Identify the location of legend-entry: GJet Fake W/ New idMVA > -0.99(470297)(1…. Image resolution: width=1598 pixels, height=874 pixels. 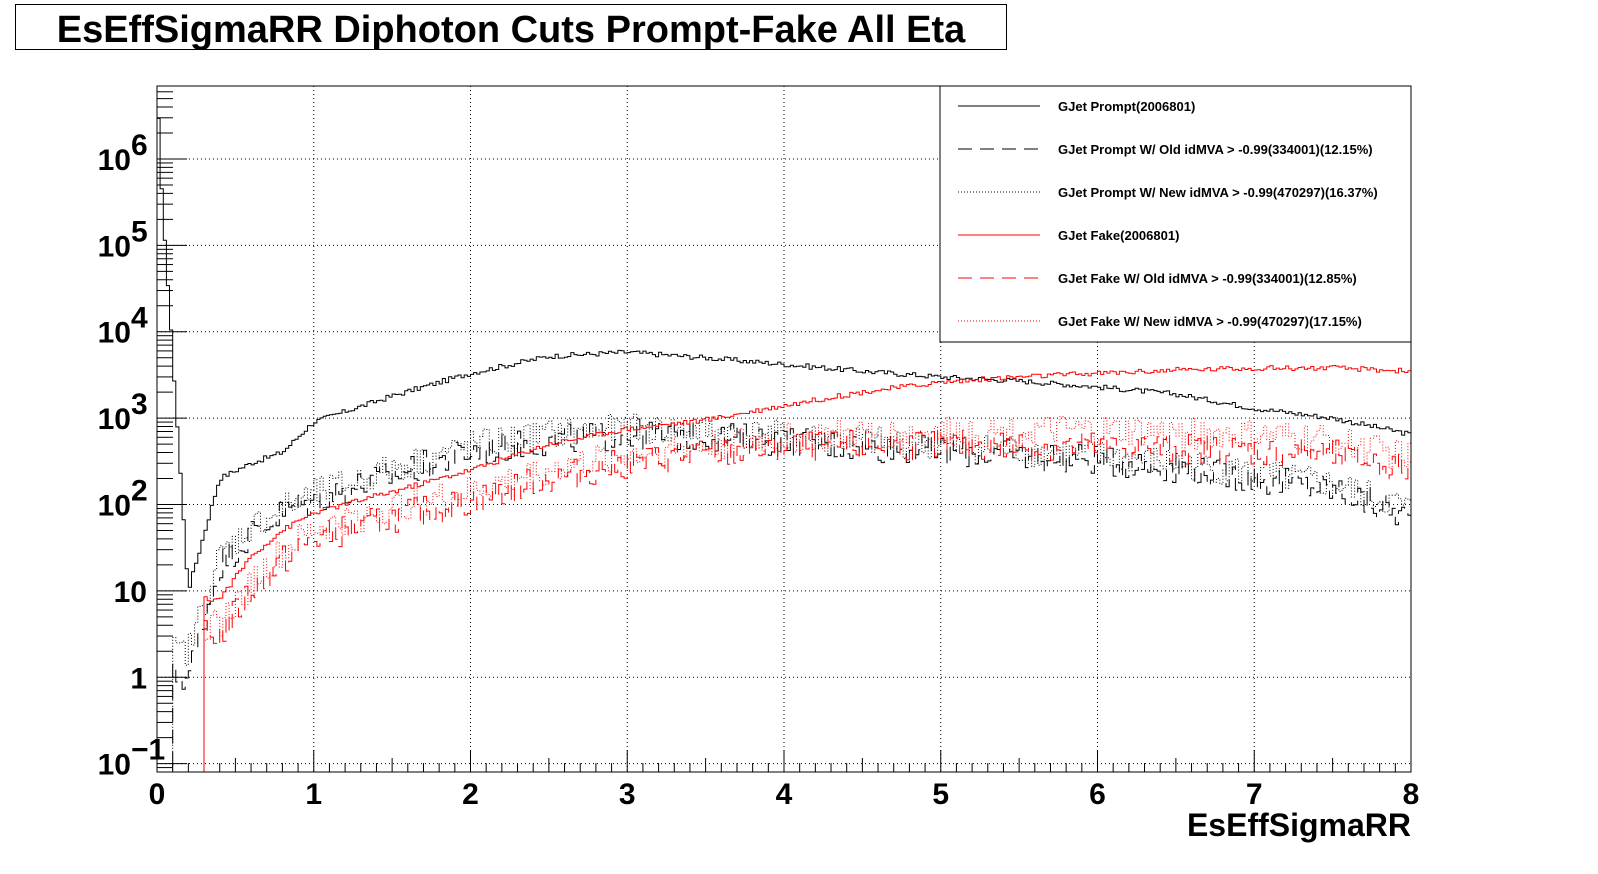
(1210, 321).